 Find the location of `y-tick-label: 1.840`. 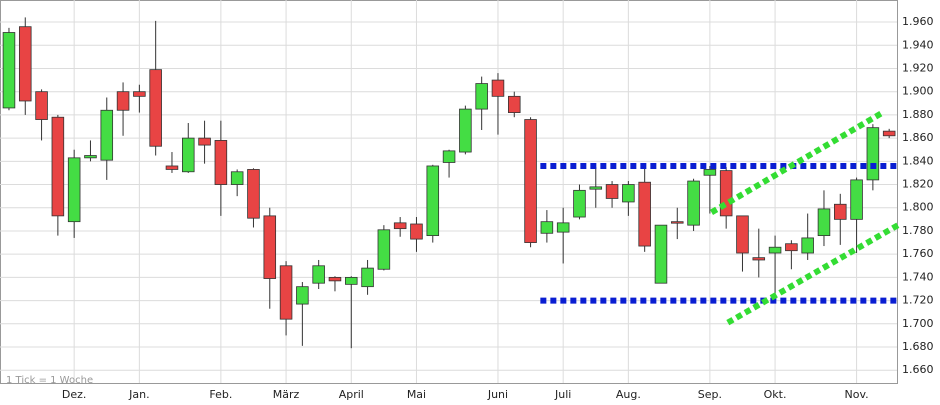

y-tick-label: 1.840 is located at coordinates (918, 160).